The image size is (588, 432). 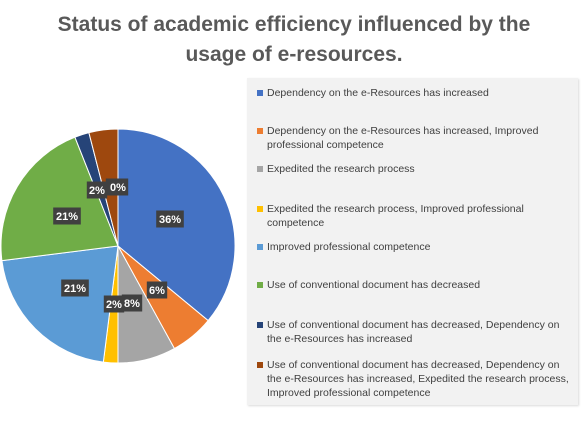 I want to click on data-label-text: 36%, so click(x=170, y=220).